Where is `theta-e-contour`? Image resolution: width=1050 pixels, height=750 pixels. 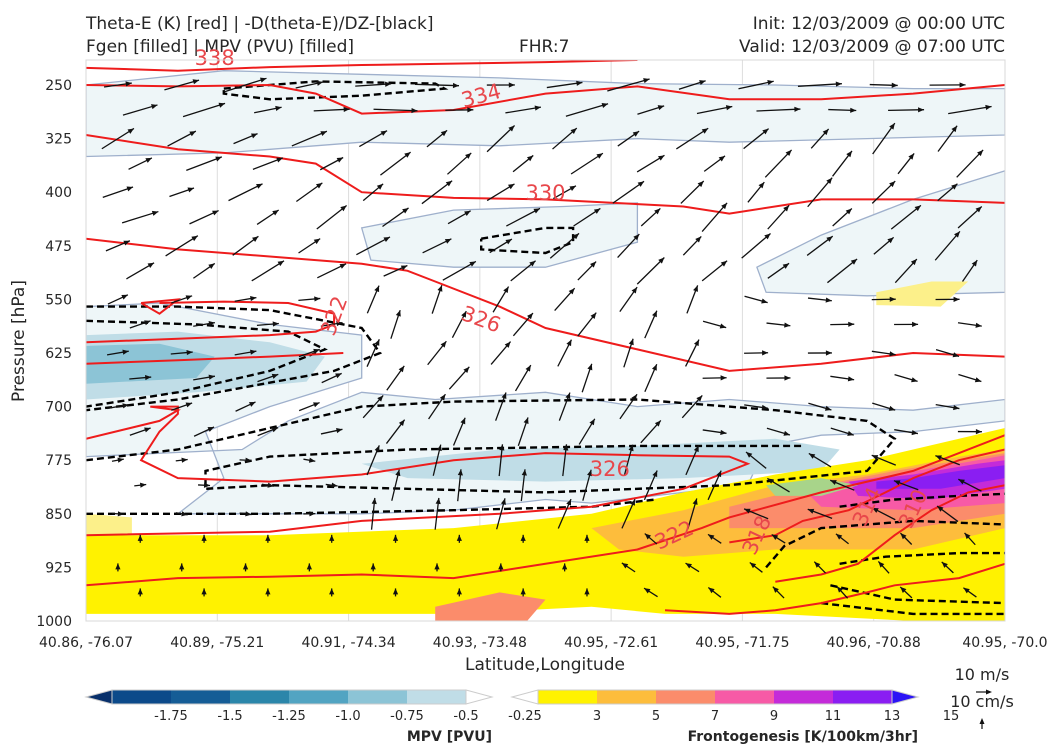
theta-e-contour is located at coordinates (545, 174).